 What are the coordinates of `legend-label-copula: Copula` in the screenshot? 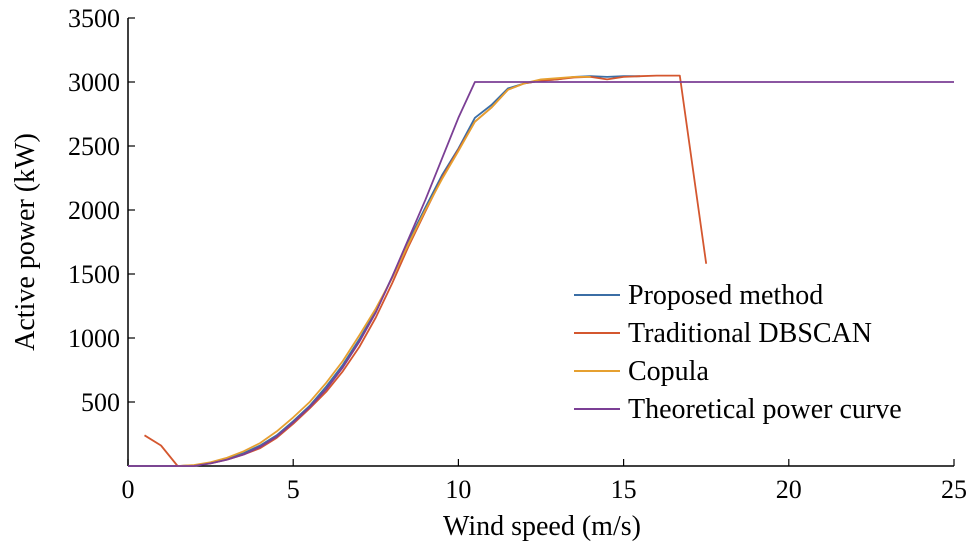 It's located at (668, 371).